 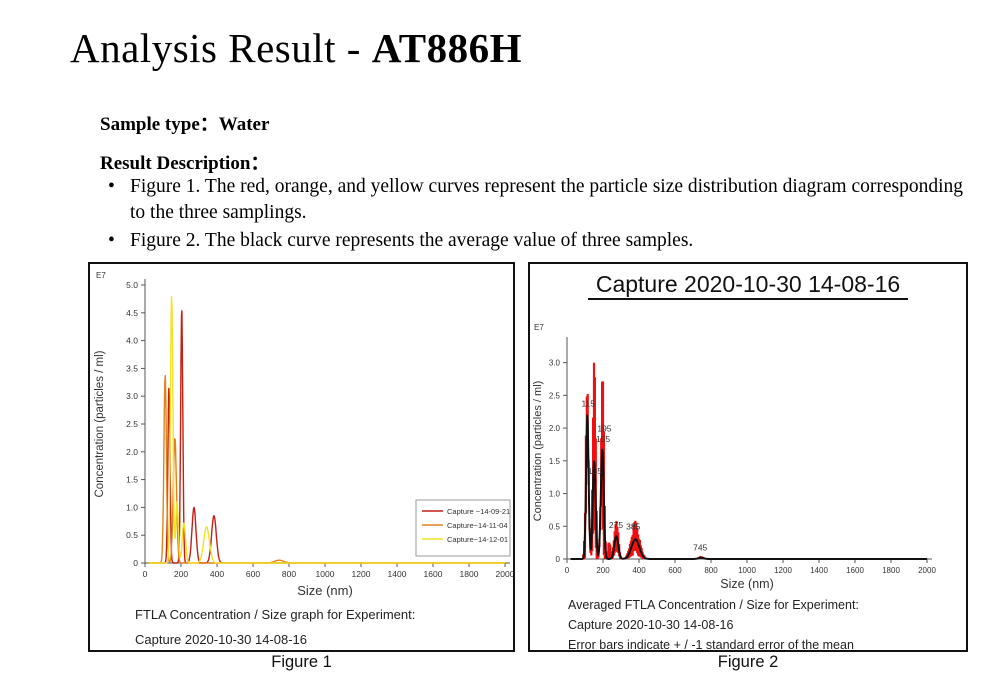 I want to click on peak-label: 275, so click(x=616, y=525).